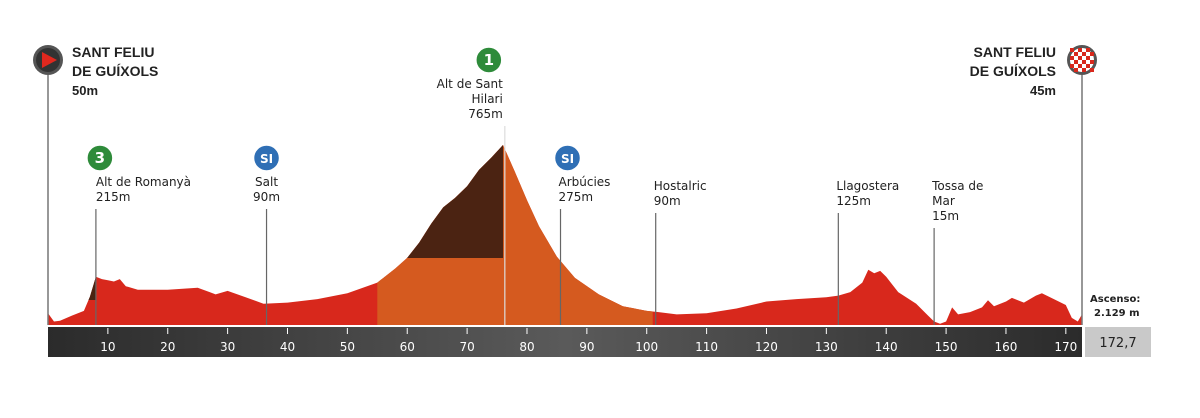 This screenshot has height=418, width=1200. What do you see at coordinates (143, 182) in the screenshot?
I see `waypoint-label: Alt de Romanyà` at bounding box center [143, 182].